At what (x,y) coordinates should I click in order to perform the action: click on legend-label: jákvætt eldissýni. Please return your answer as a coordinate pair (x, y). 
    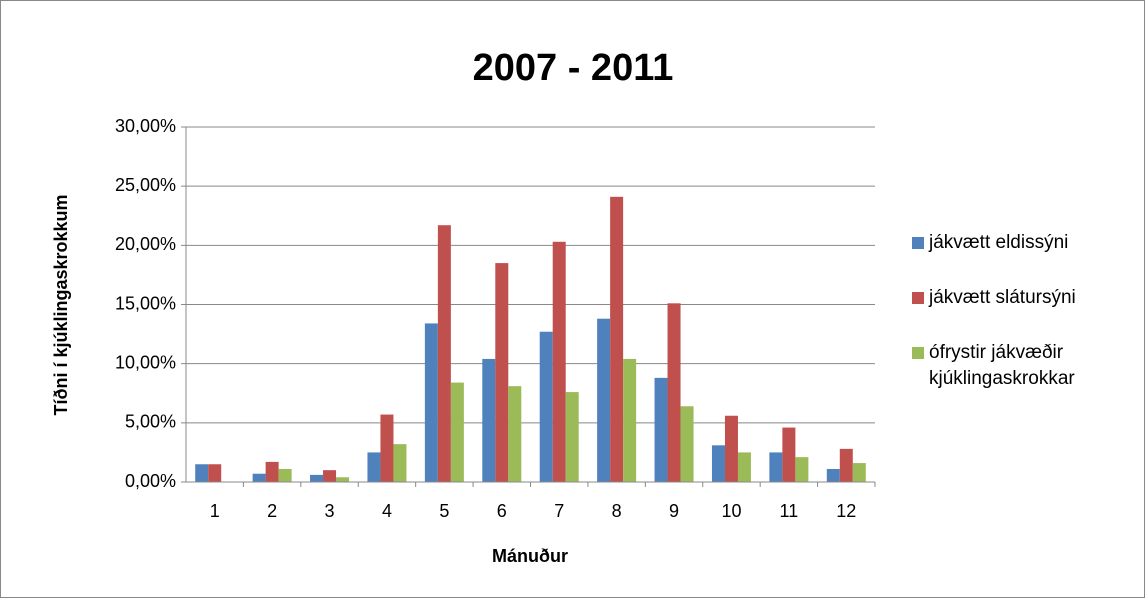
    Looking at the image, I should click on (999, 242).